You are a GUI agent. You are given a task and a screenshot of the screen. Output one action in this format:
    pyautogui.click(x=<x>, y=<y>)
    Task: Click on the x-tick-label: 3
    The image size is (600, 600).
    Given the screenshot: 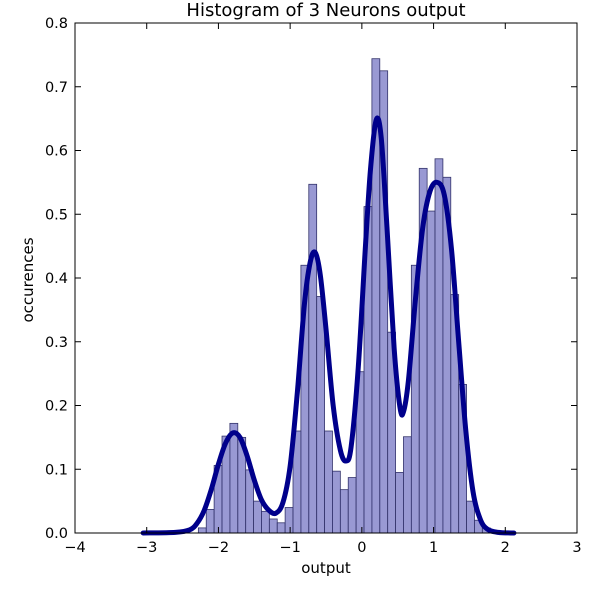 What is the action you would take?
    pyautogui.click(x=576, y=548)
    